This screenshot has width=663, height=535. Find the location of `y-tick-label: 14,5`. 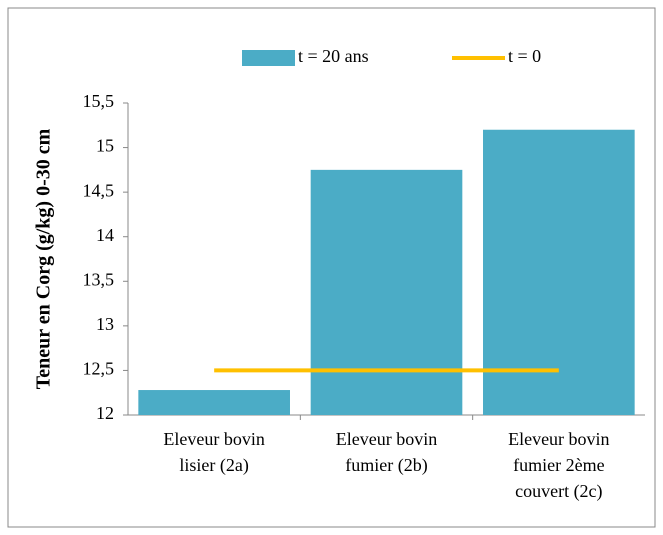

y-tick-label: 14,5 is located at coordinates (99, 190).